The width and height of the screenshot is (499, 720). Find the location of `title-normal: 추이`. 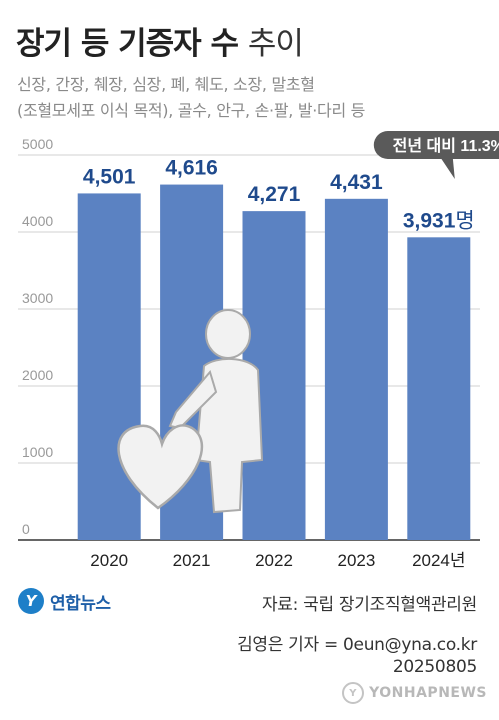

title-normal: 추이 is located at coordinates (275, 44).